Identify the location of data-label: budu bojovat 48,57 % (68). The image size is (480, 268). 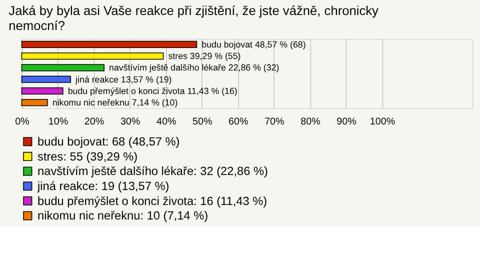
(254, 44).